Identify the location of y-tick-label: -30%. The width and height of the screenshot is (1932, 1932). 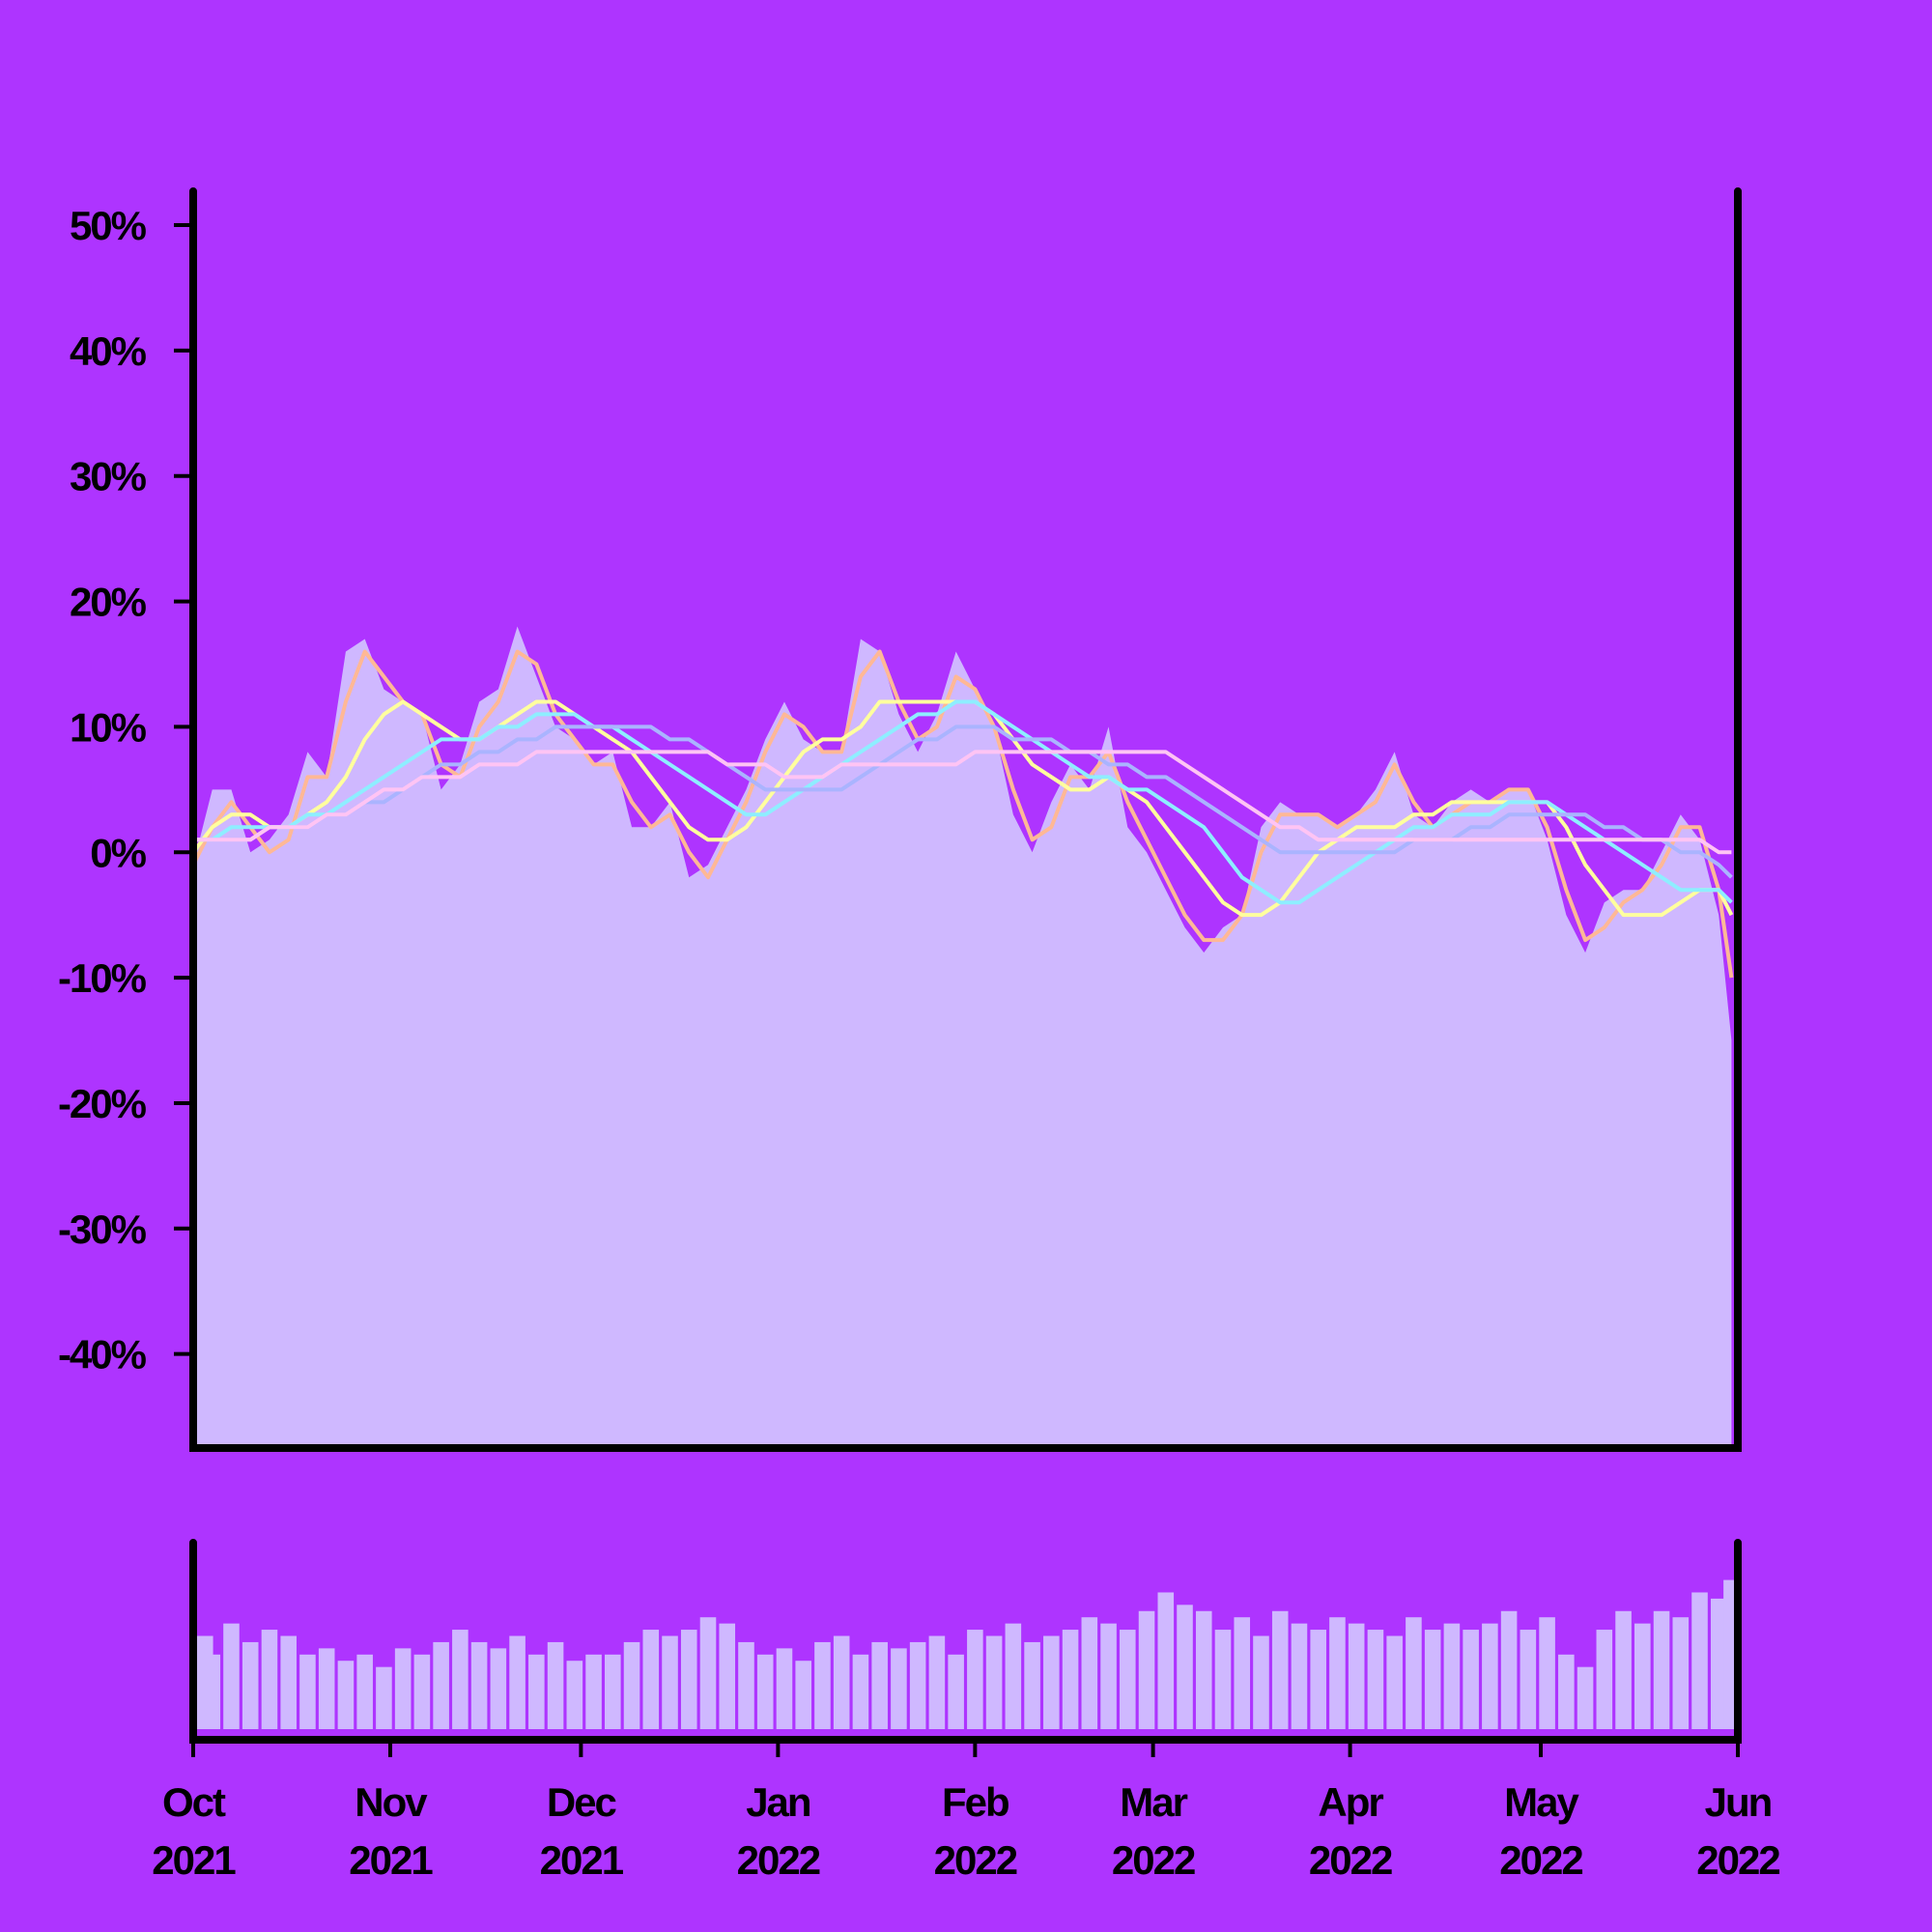
(102, 1229).